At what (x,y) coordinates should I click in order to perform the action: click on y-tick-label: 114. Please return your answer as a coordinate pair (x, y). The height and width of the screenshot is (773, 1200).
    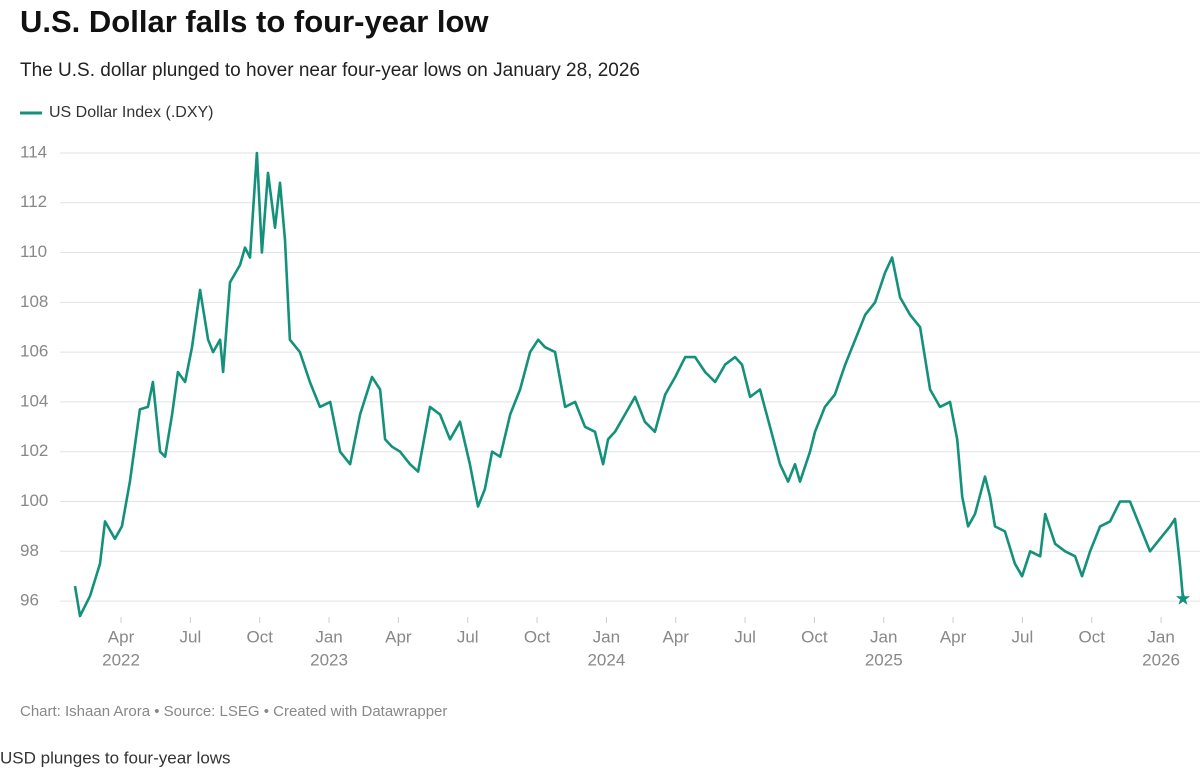
    Looking at the image, I should click on (33, 151).